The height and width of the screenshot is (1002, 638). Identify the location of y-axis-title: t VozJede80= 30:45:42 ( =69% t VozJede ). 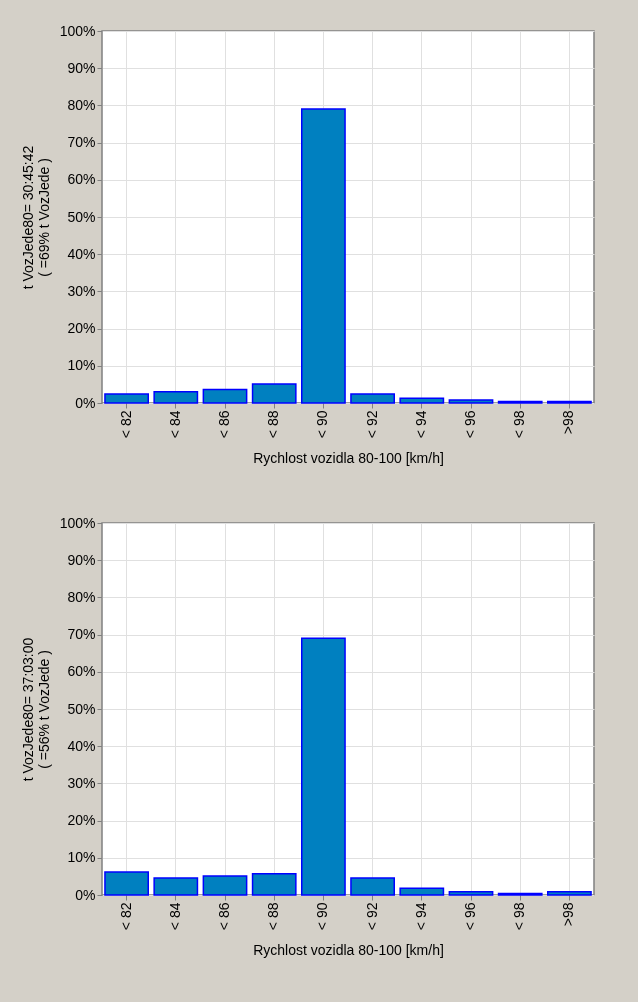
(35, 217).